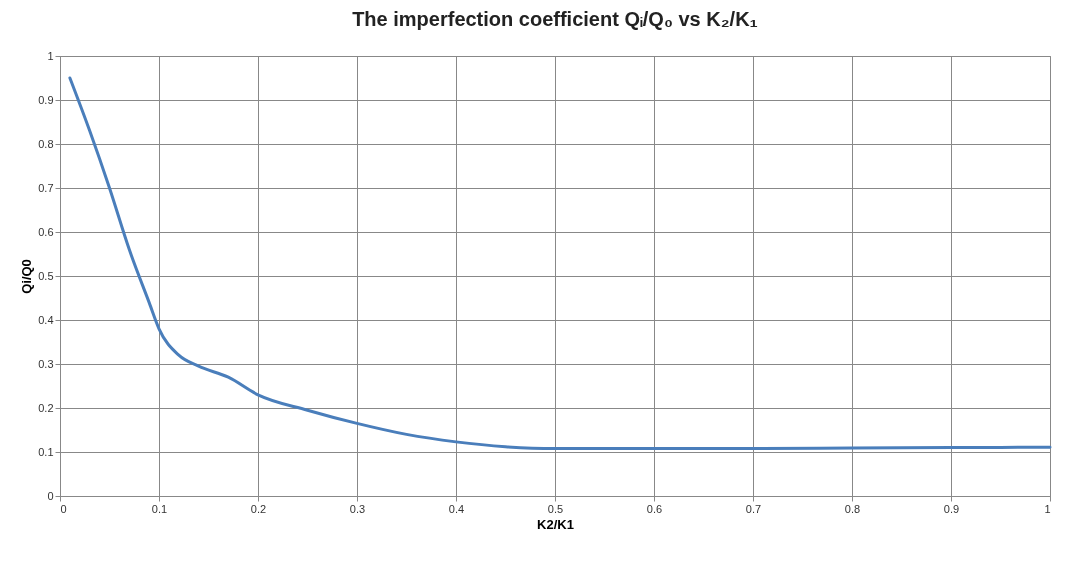 The image size is (1089, 571). I want to click on y-axis-title: Qi/Q0, so click(27, 276).